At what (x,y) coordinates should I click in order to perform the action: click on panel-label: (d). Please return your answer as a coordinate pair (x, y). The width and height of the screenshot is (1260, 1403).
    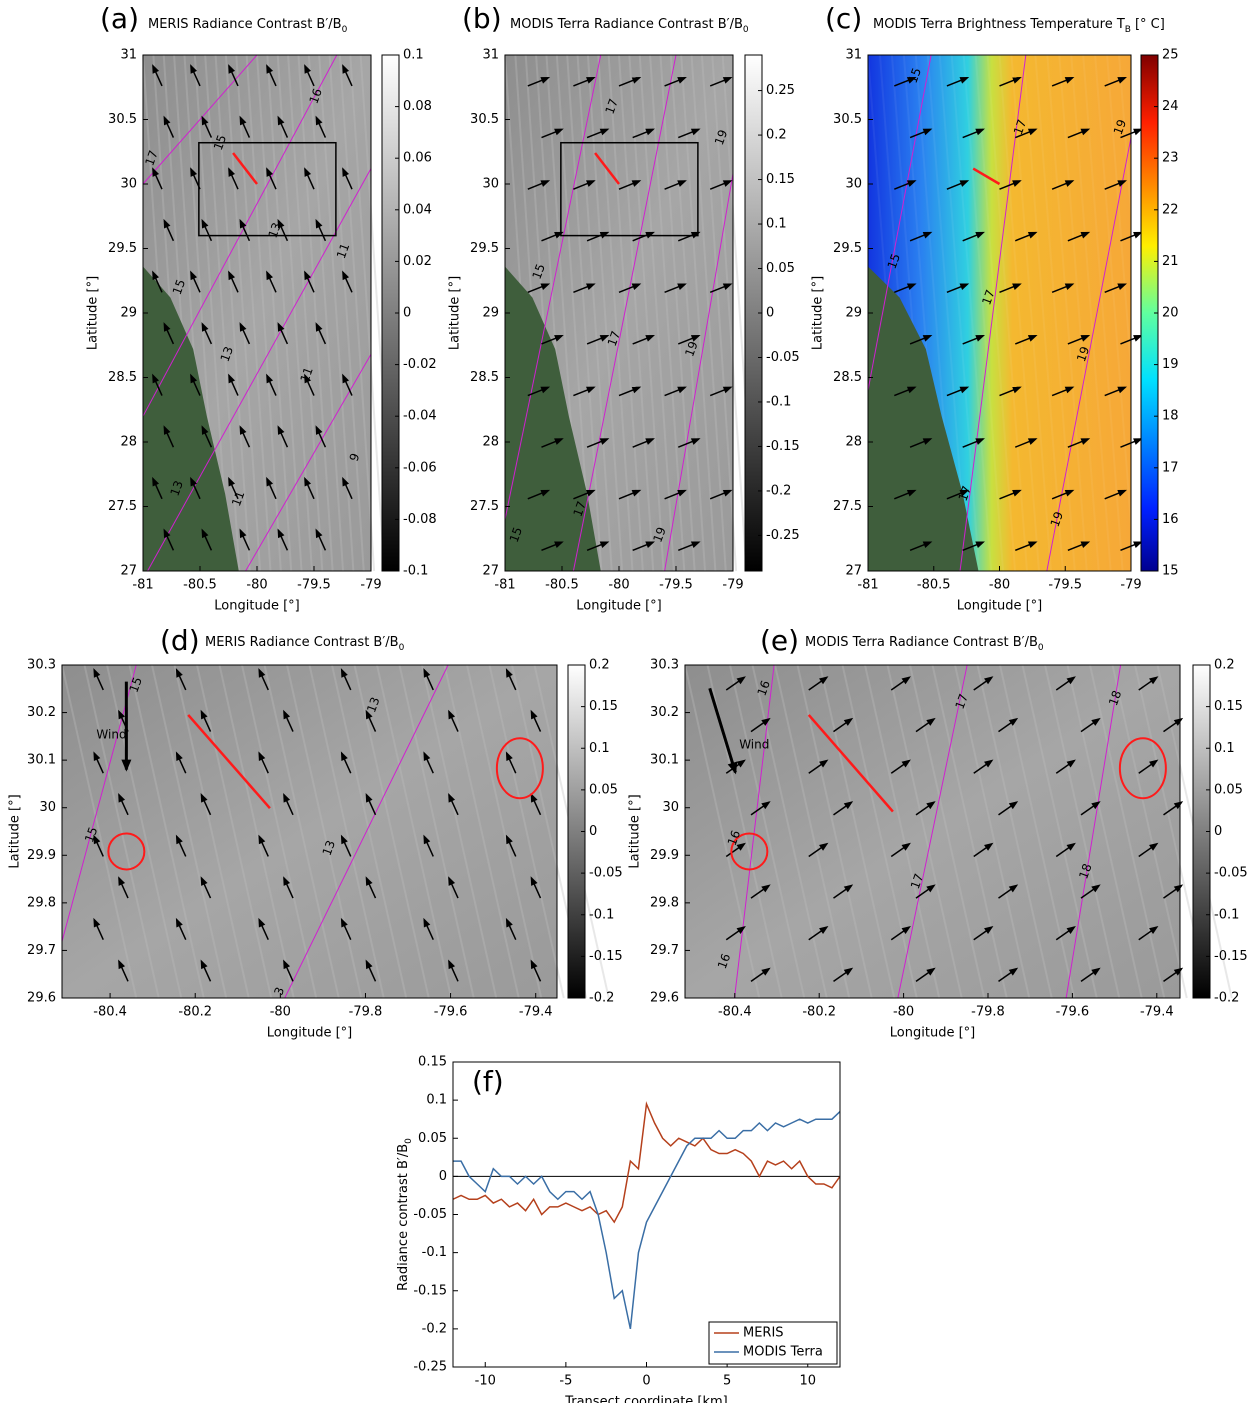
    Looking at the image, I should click on (180, 640).